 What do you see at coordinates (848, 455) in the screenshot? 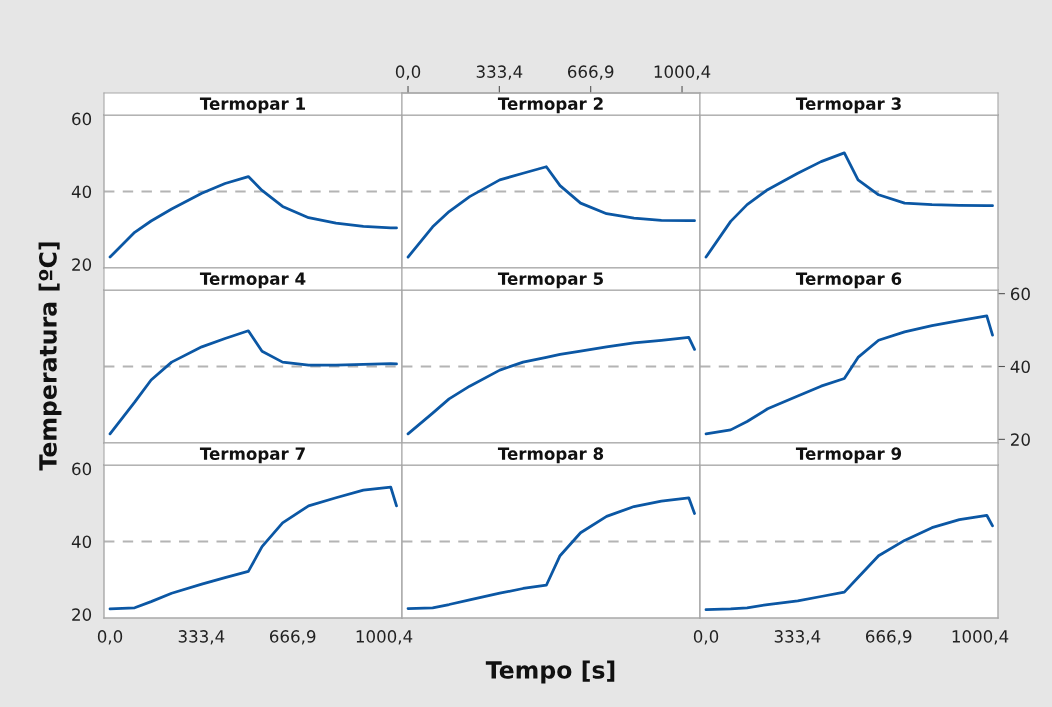
I see `chart-title: Termopar 9` at bounding box center [848, 455].